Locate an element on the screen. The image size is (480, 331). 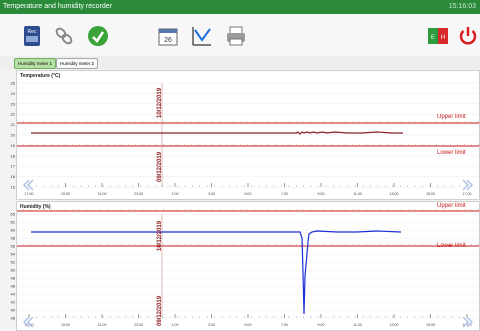
y-tick-label: 50 is located at coordinates (13, 270).